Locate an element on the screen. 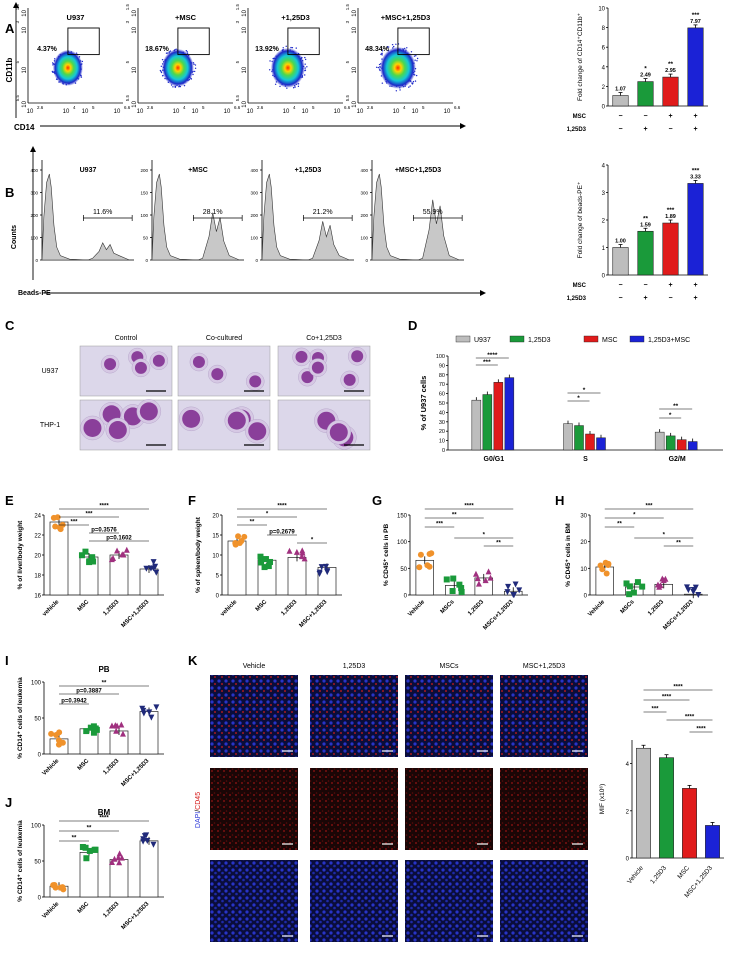  category-label: MSC+1,25D3 is located at coordinates (136, 916).